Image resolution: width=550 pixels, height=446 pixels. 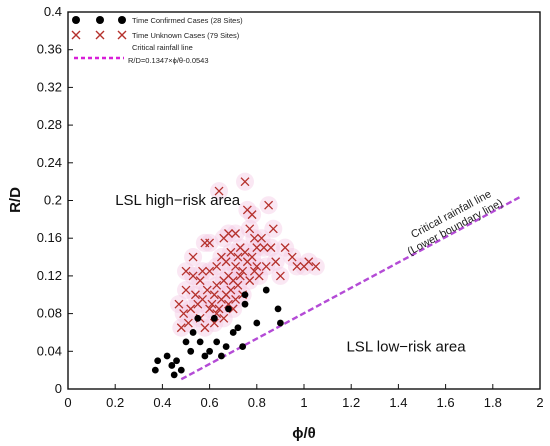 What do you see at coordinates (493, 402) in the screenshot?
I see `x-tick-label: 1.8` at bounding box center [493, 402].